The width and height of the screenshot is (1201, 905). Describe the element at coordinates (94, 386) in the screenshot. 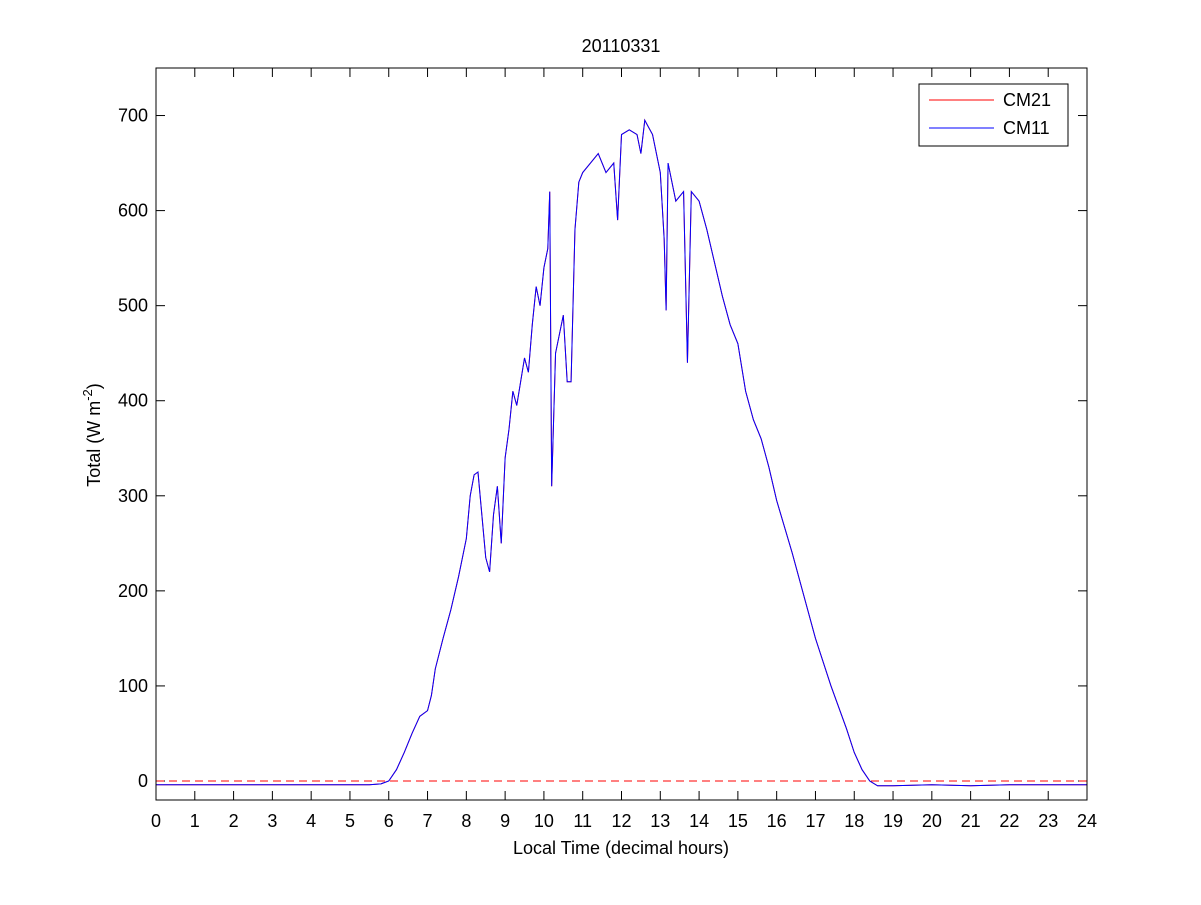

I see `y-label-end: )` at that location.